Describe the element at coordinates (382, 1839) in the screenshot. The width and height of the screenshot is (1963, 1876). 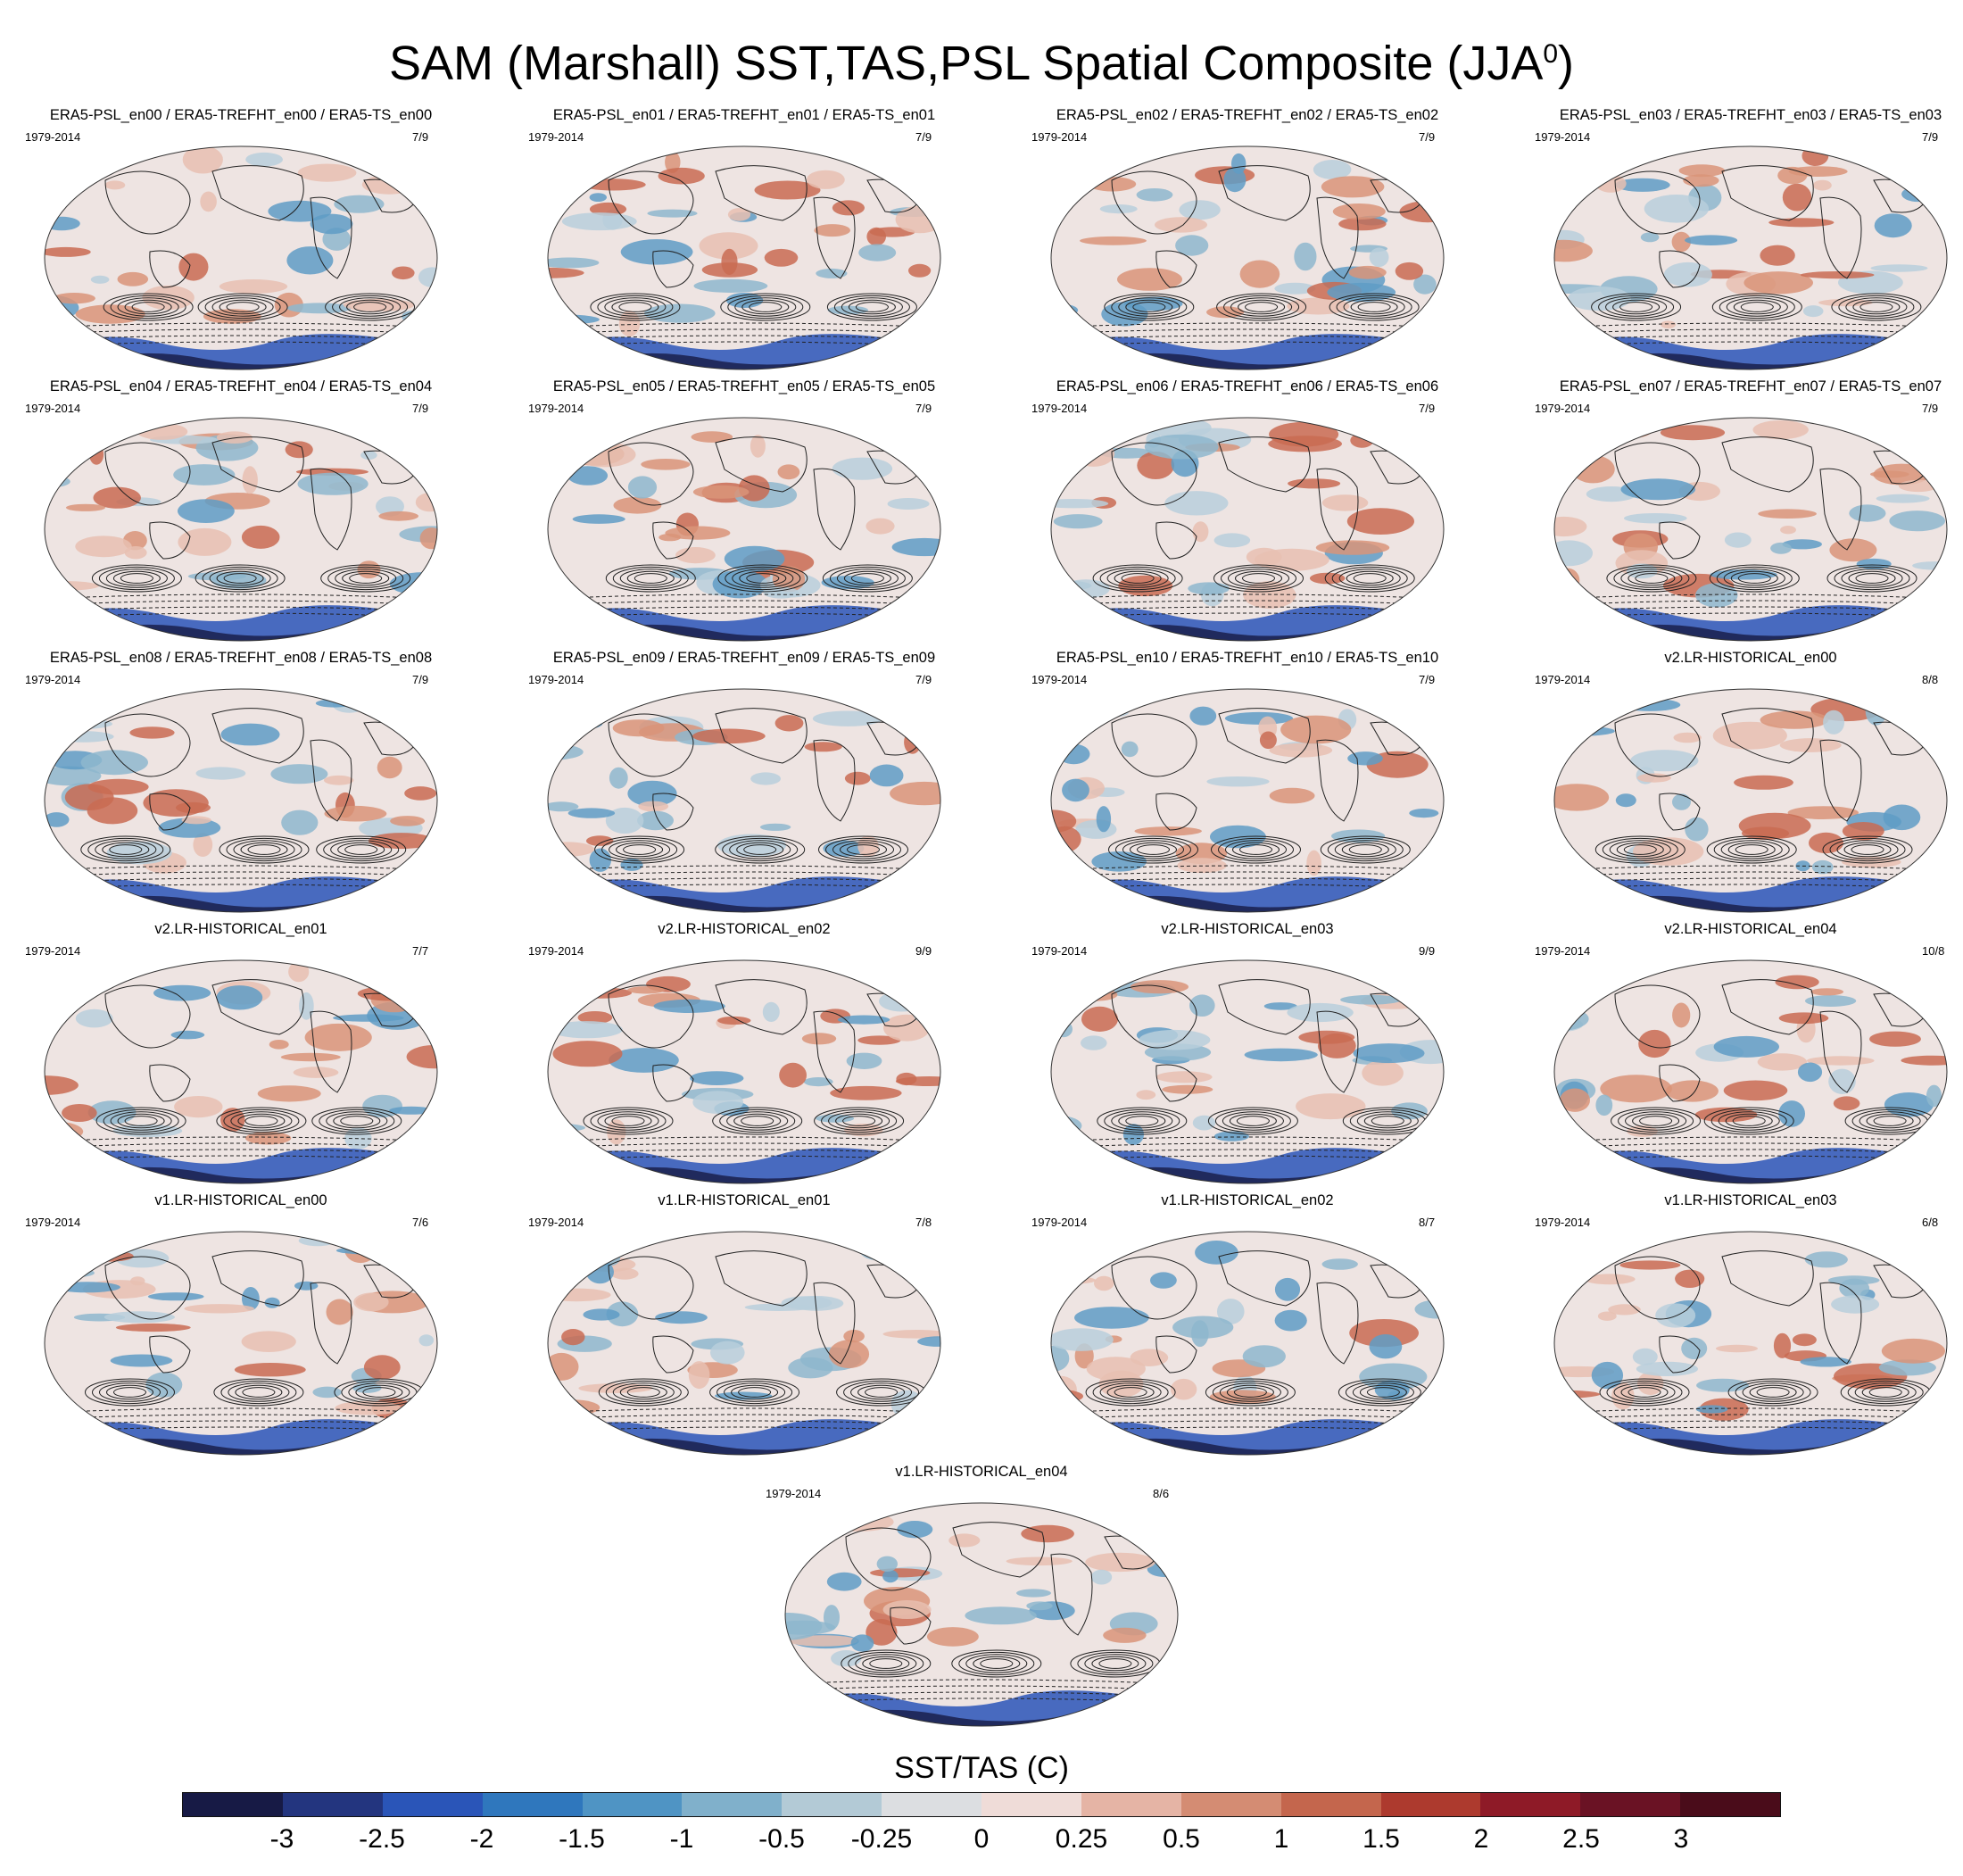
I see `colorbar-tick-label: -2.5` at that location.